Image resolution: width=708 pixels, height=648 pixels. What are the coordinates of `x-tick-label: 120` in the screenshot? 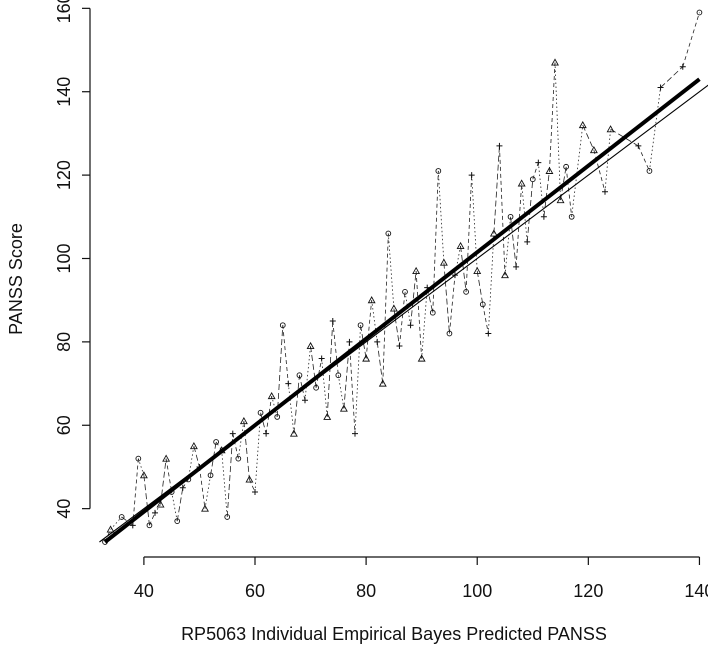 It's located at (588, 591).